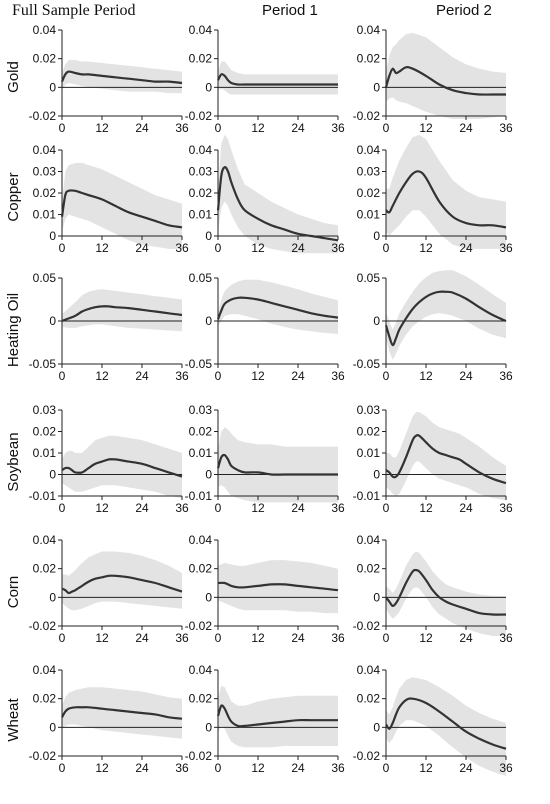 The image size is (550, 804). I want to click on column-header-full-sample: Full Sample Period, so click(74, 10).